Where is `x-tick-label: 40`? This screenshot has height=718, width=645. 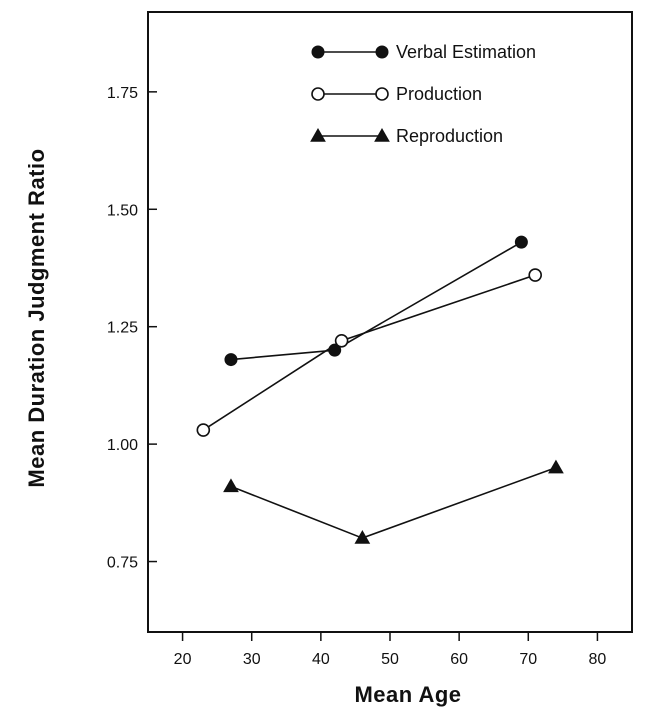
x-tick-label: 40 is located at coordinates (321, 659).